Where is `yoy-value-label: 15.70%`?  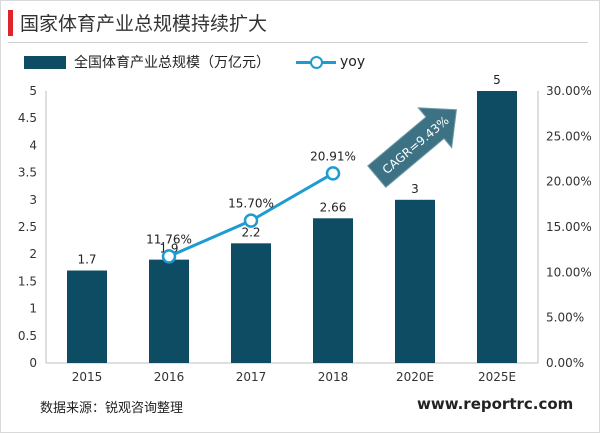 yoy-value-label: 15.70% is located at coordinates (251, 204).